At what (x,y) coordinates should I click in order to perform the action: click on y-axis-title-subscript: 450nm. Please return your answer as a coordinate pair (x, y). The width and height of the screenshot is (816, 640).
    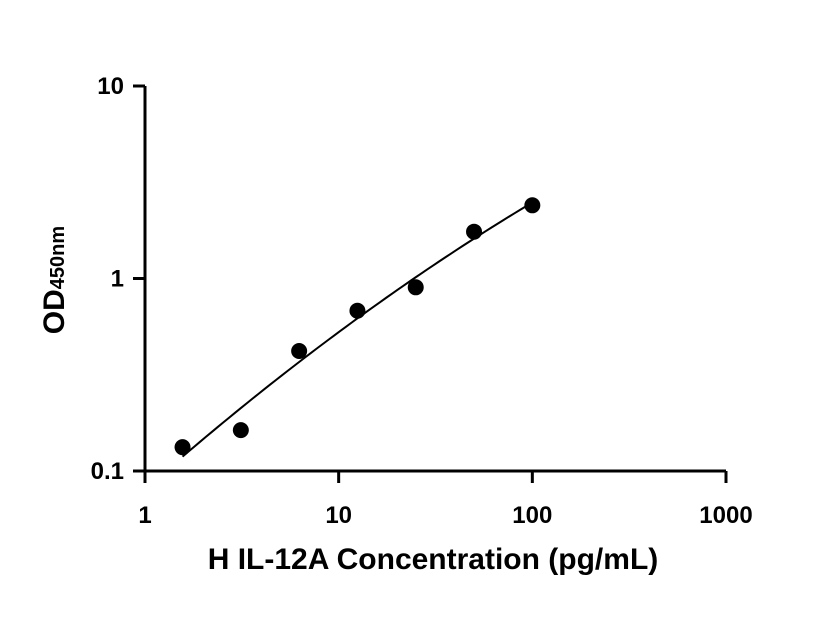
    Looking at the image, I should click on (58, 257).